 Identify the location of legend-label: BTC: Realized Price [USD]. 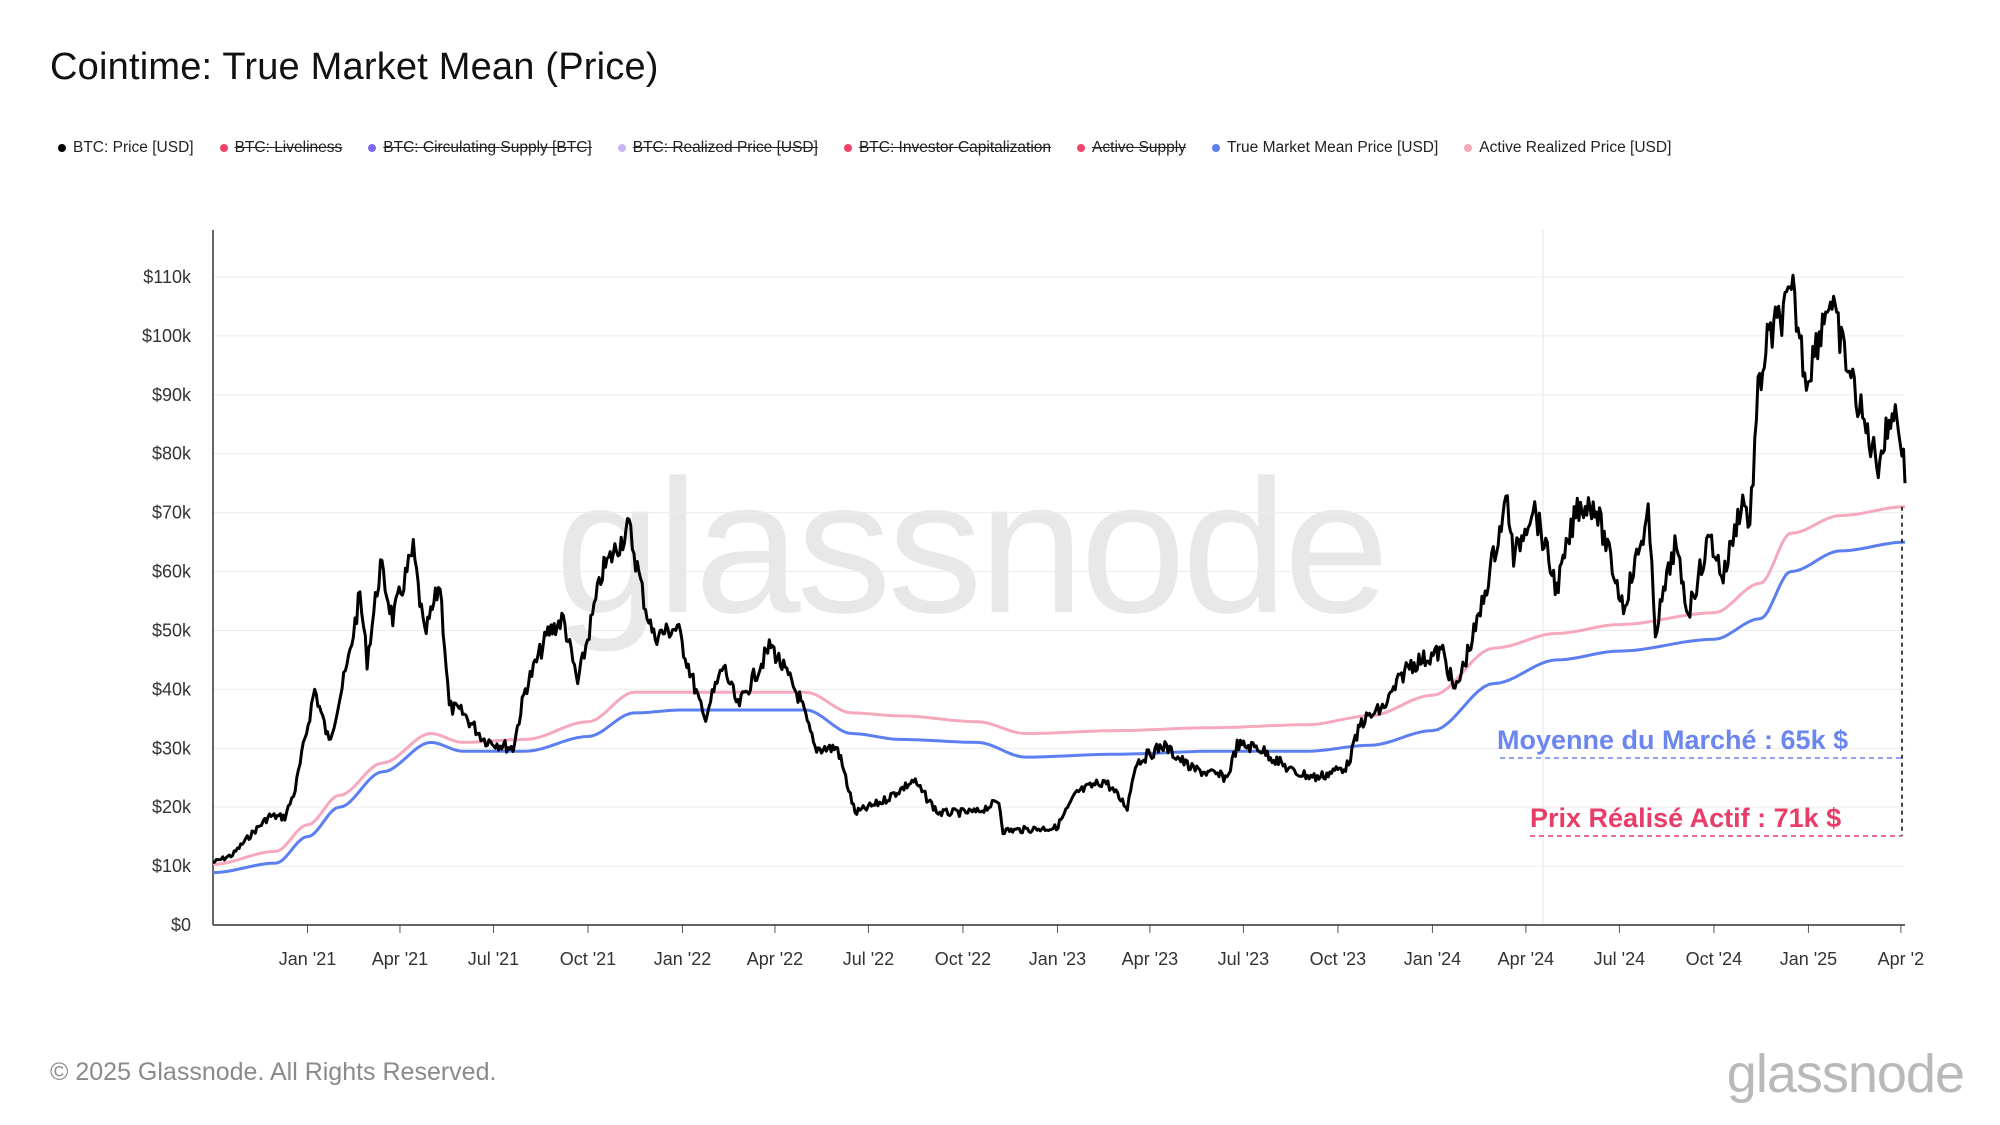
(725, 147).